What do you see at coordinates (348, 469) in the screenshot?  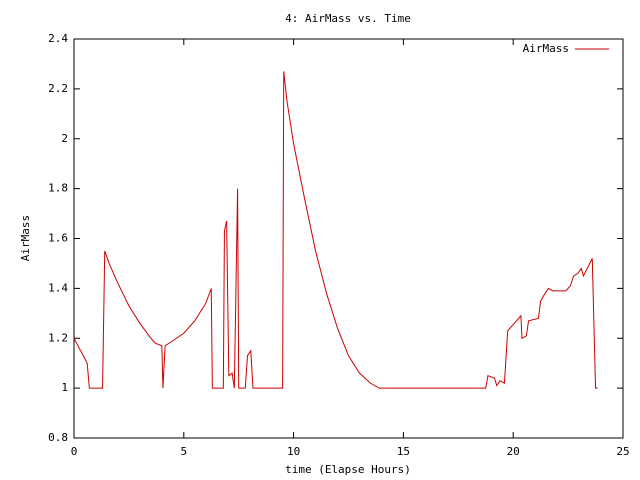 I see `x-axis-label: time (Elapse Hours)` at bounding box center [348, 469].